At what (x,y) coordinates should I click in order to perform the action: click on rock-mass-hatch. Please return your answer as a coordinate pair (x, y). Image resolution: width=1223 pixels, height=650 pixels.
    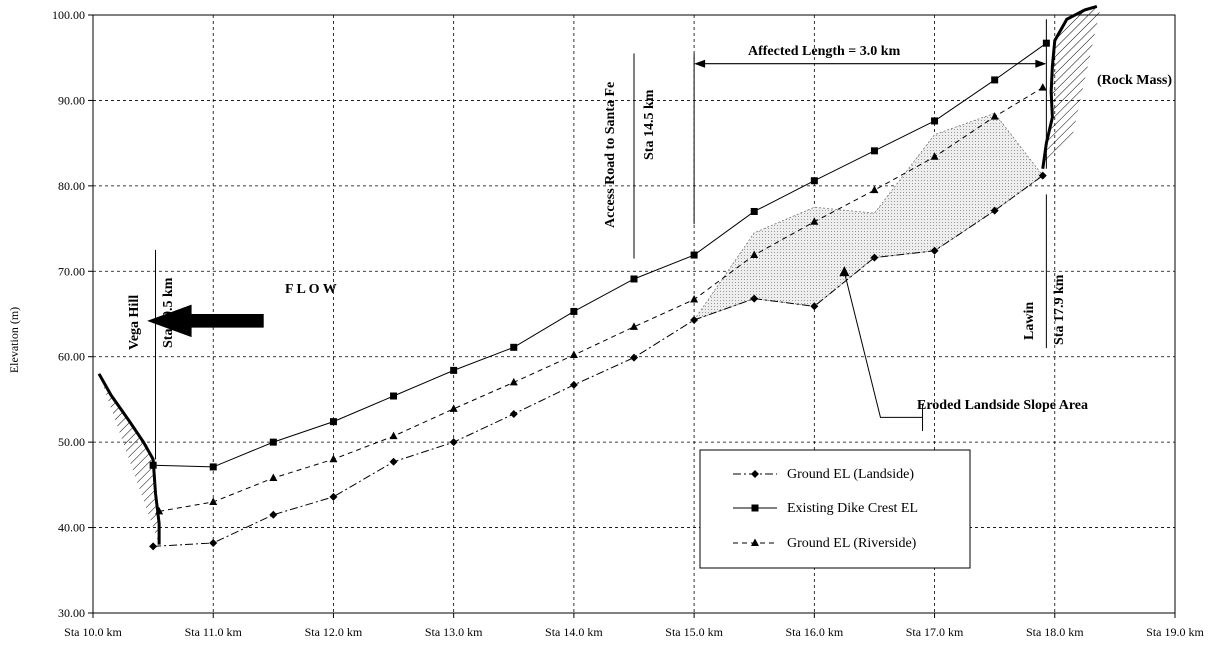
    Looking at the image, I should click on (1071, 87).